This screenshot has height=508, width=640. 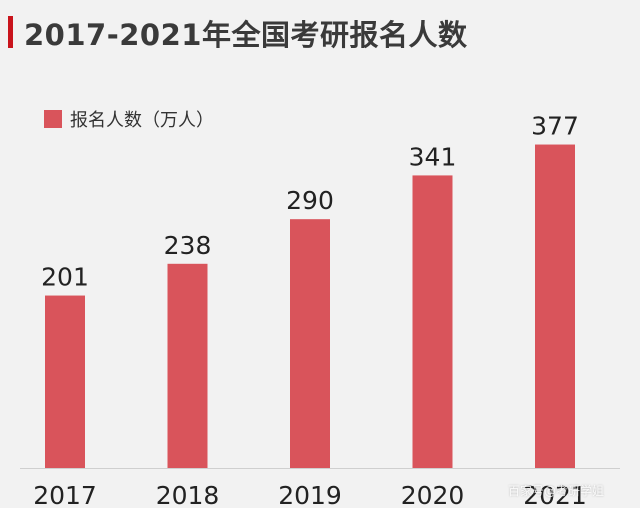 I want to click on x-tick-label-2017: 2017, so click(x=65, y=494).